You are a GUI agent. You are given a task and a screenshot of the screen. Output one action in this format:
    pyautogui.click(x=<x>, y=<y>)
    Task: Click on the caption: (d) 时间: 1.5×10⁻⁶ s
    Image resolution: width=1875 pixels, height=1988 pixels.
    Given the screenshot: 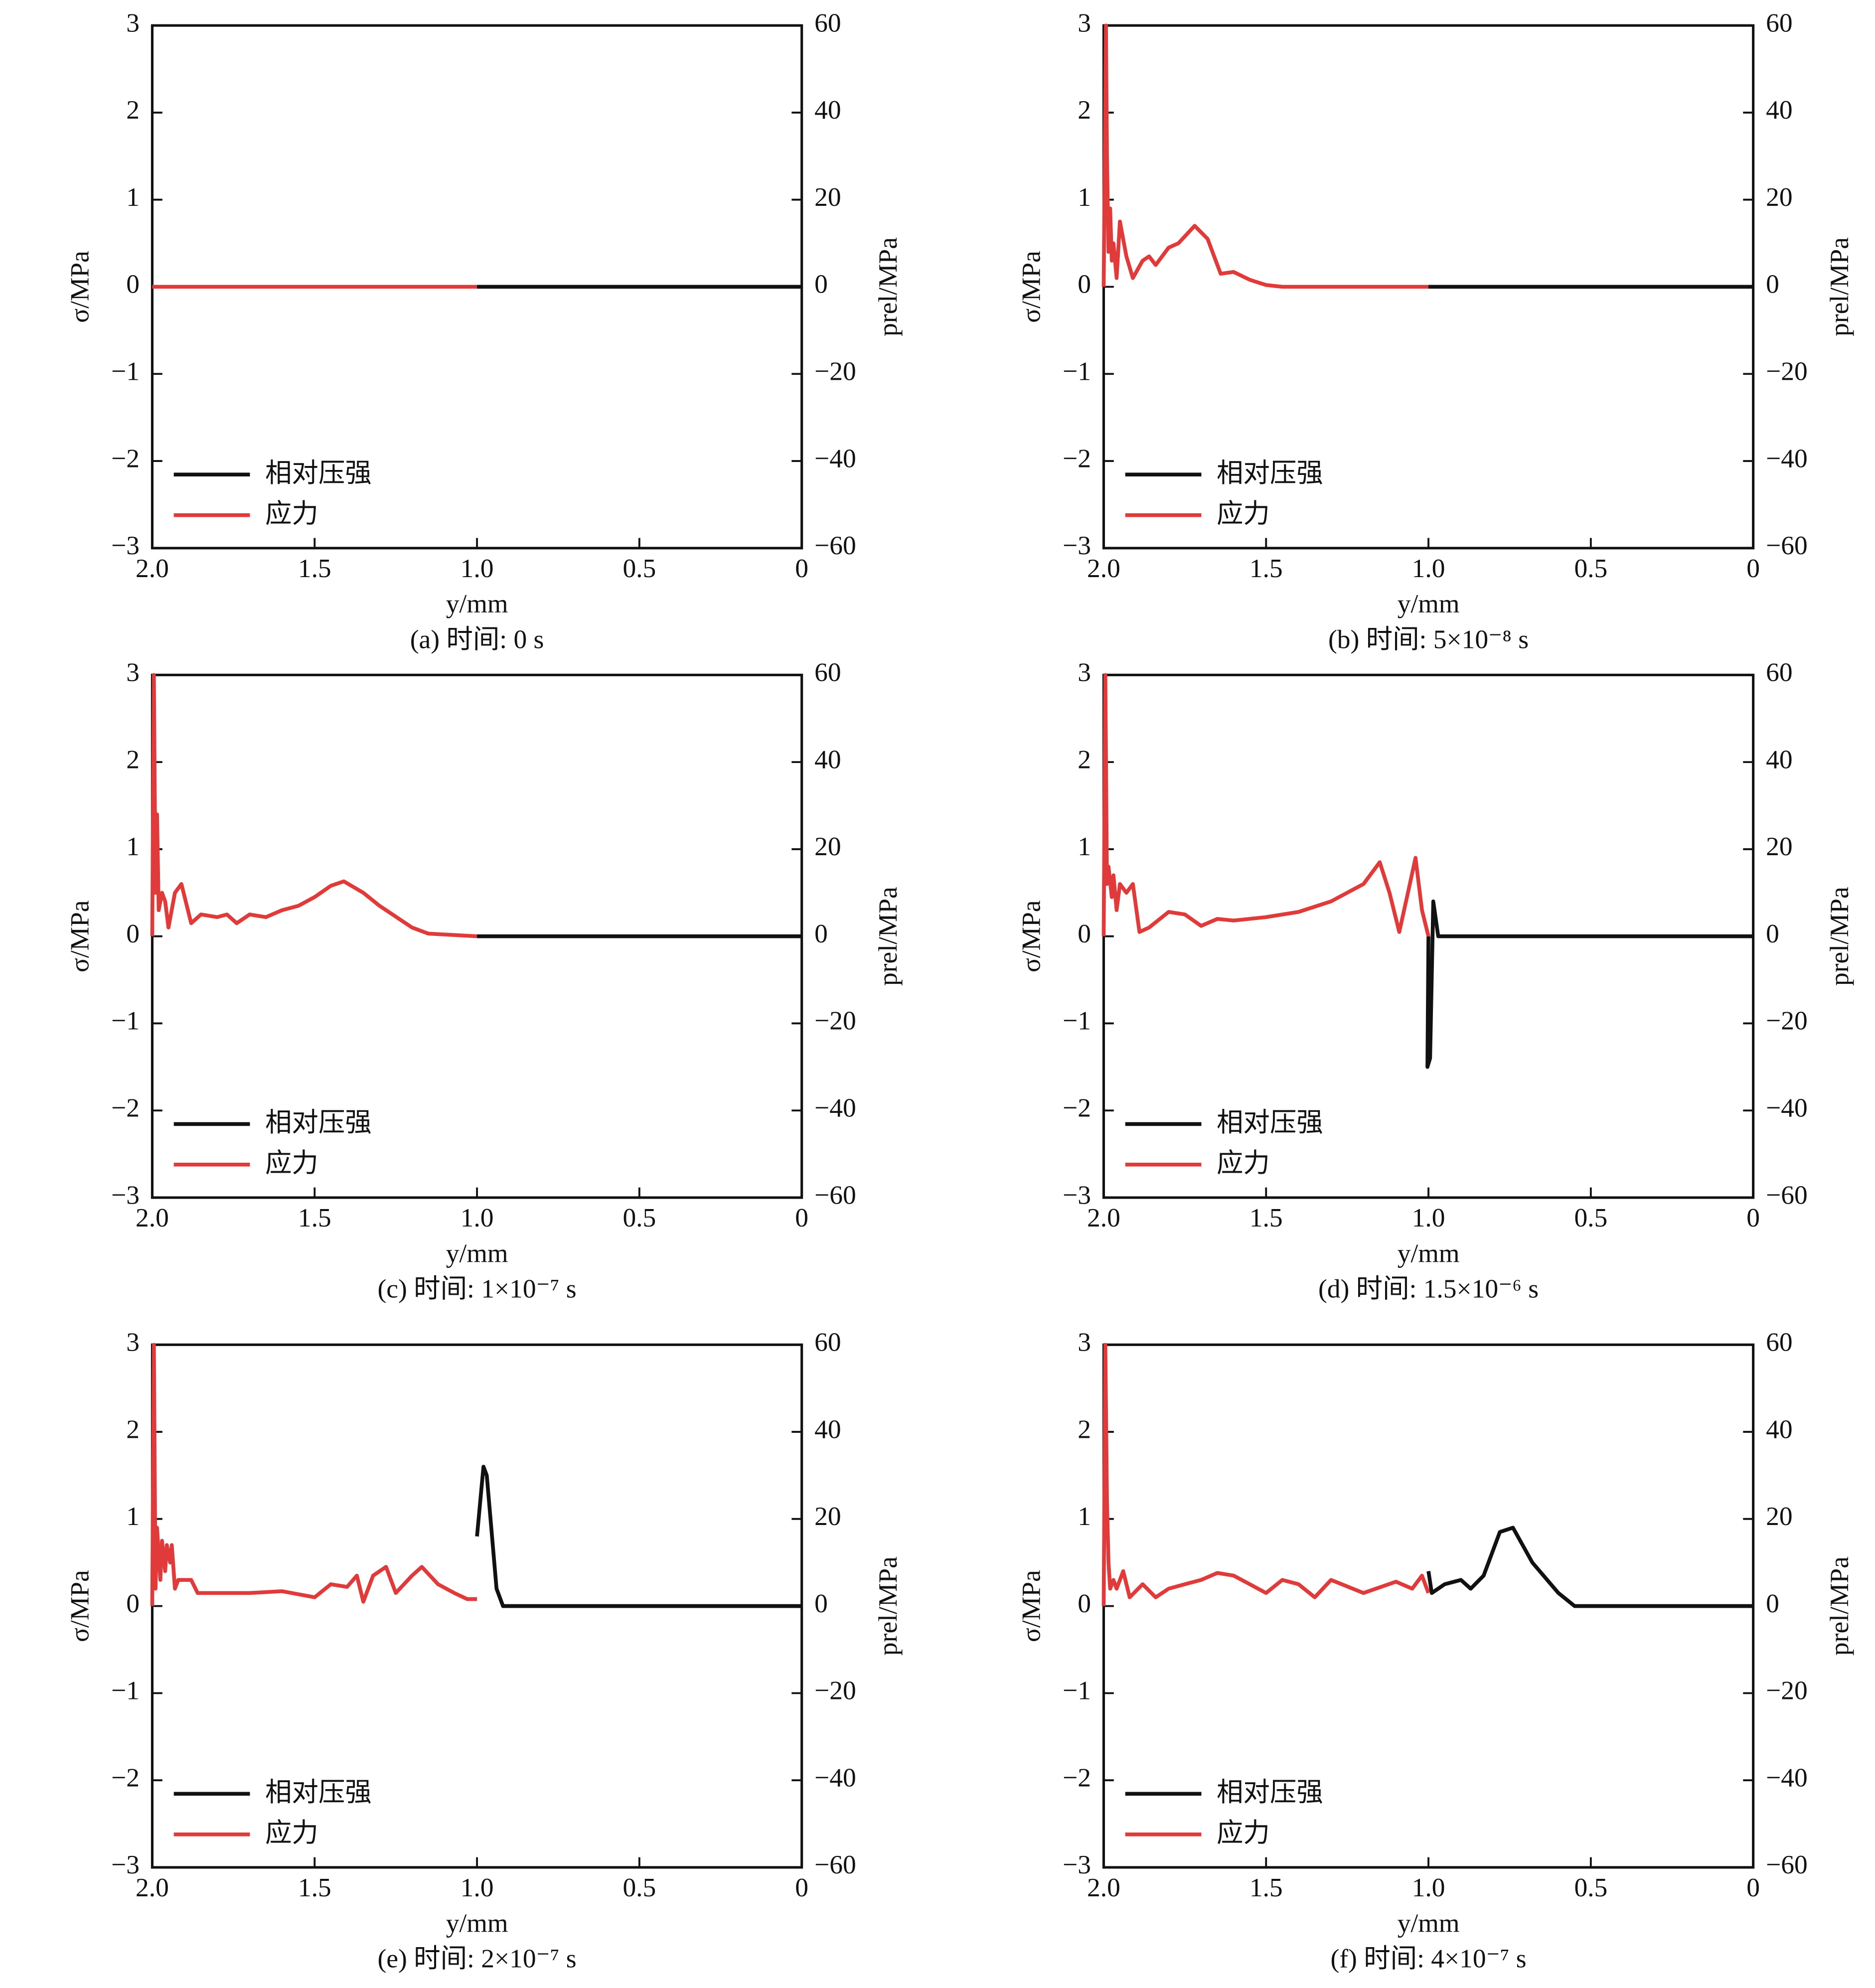 What is the action you would take?
    pyautogui.click(x=1429, y=1289)
    